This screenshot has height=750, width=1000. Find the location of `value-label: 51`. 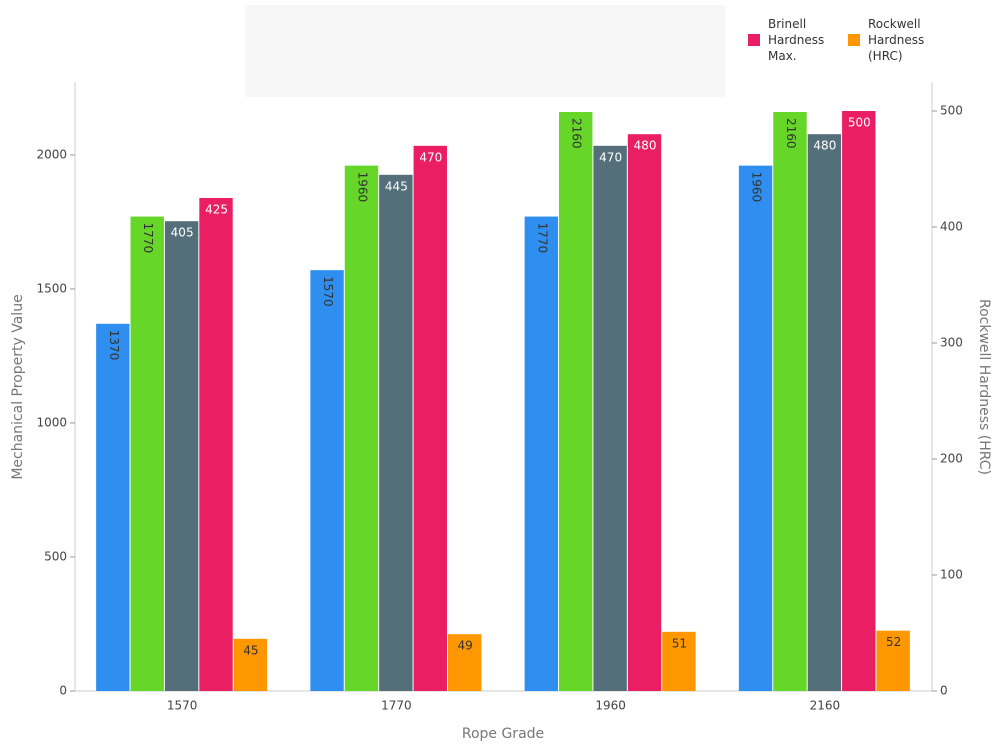

value-label: 51 is located at coordinates (679, 643).